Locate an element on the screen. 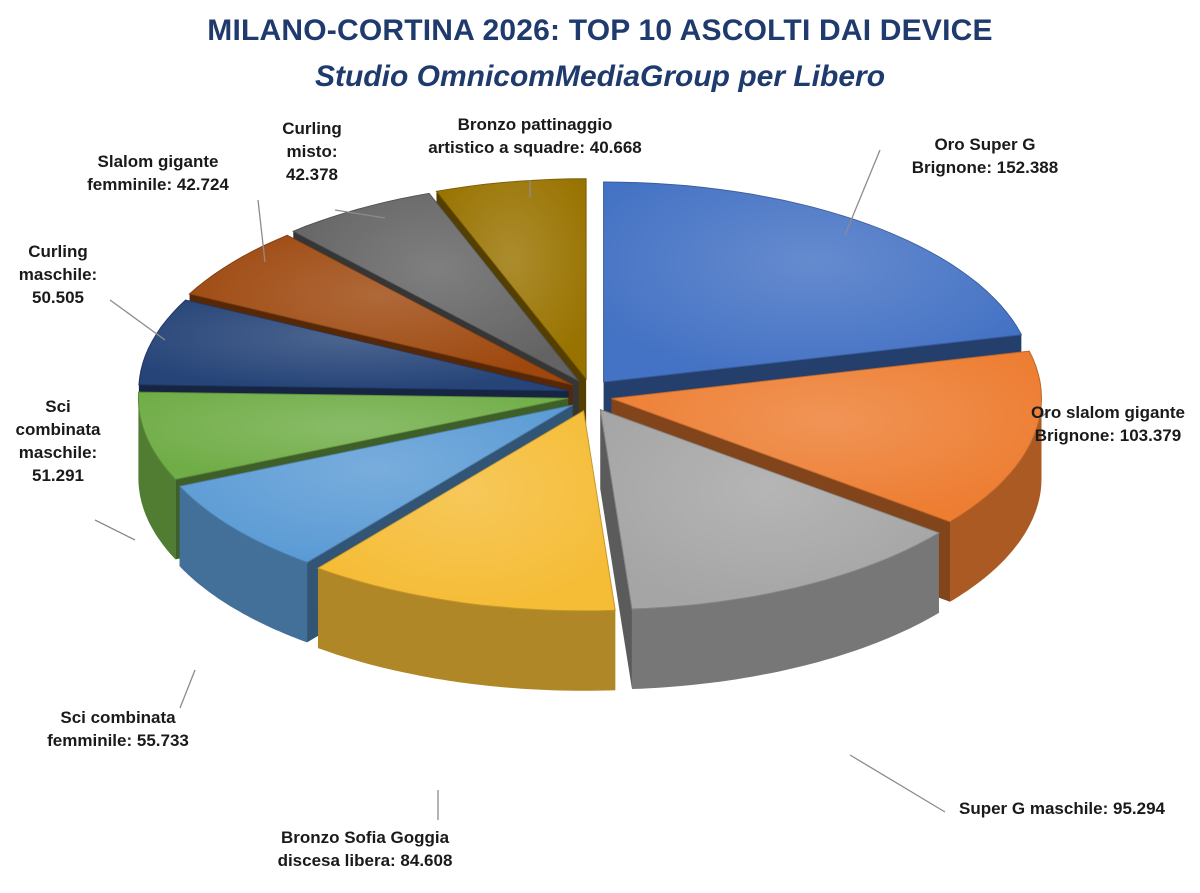 This screenshot has width=1200, height=893. chart-subtitle: Studio OmnicomMediaGroup per Libero is located at coordinates (600, 76).